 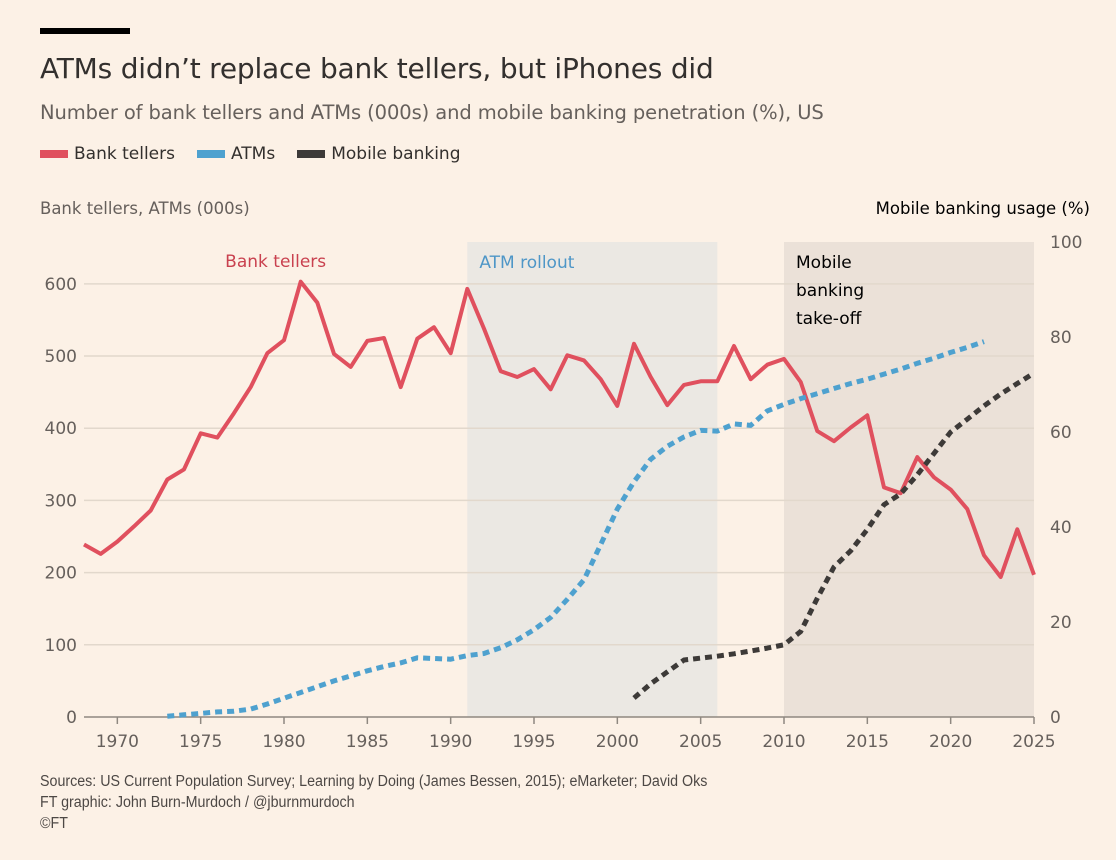 I want to click on legend-swatch-atms, so click(x=210, y=154).